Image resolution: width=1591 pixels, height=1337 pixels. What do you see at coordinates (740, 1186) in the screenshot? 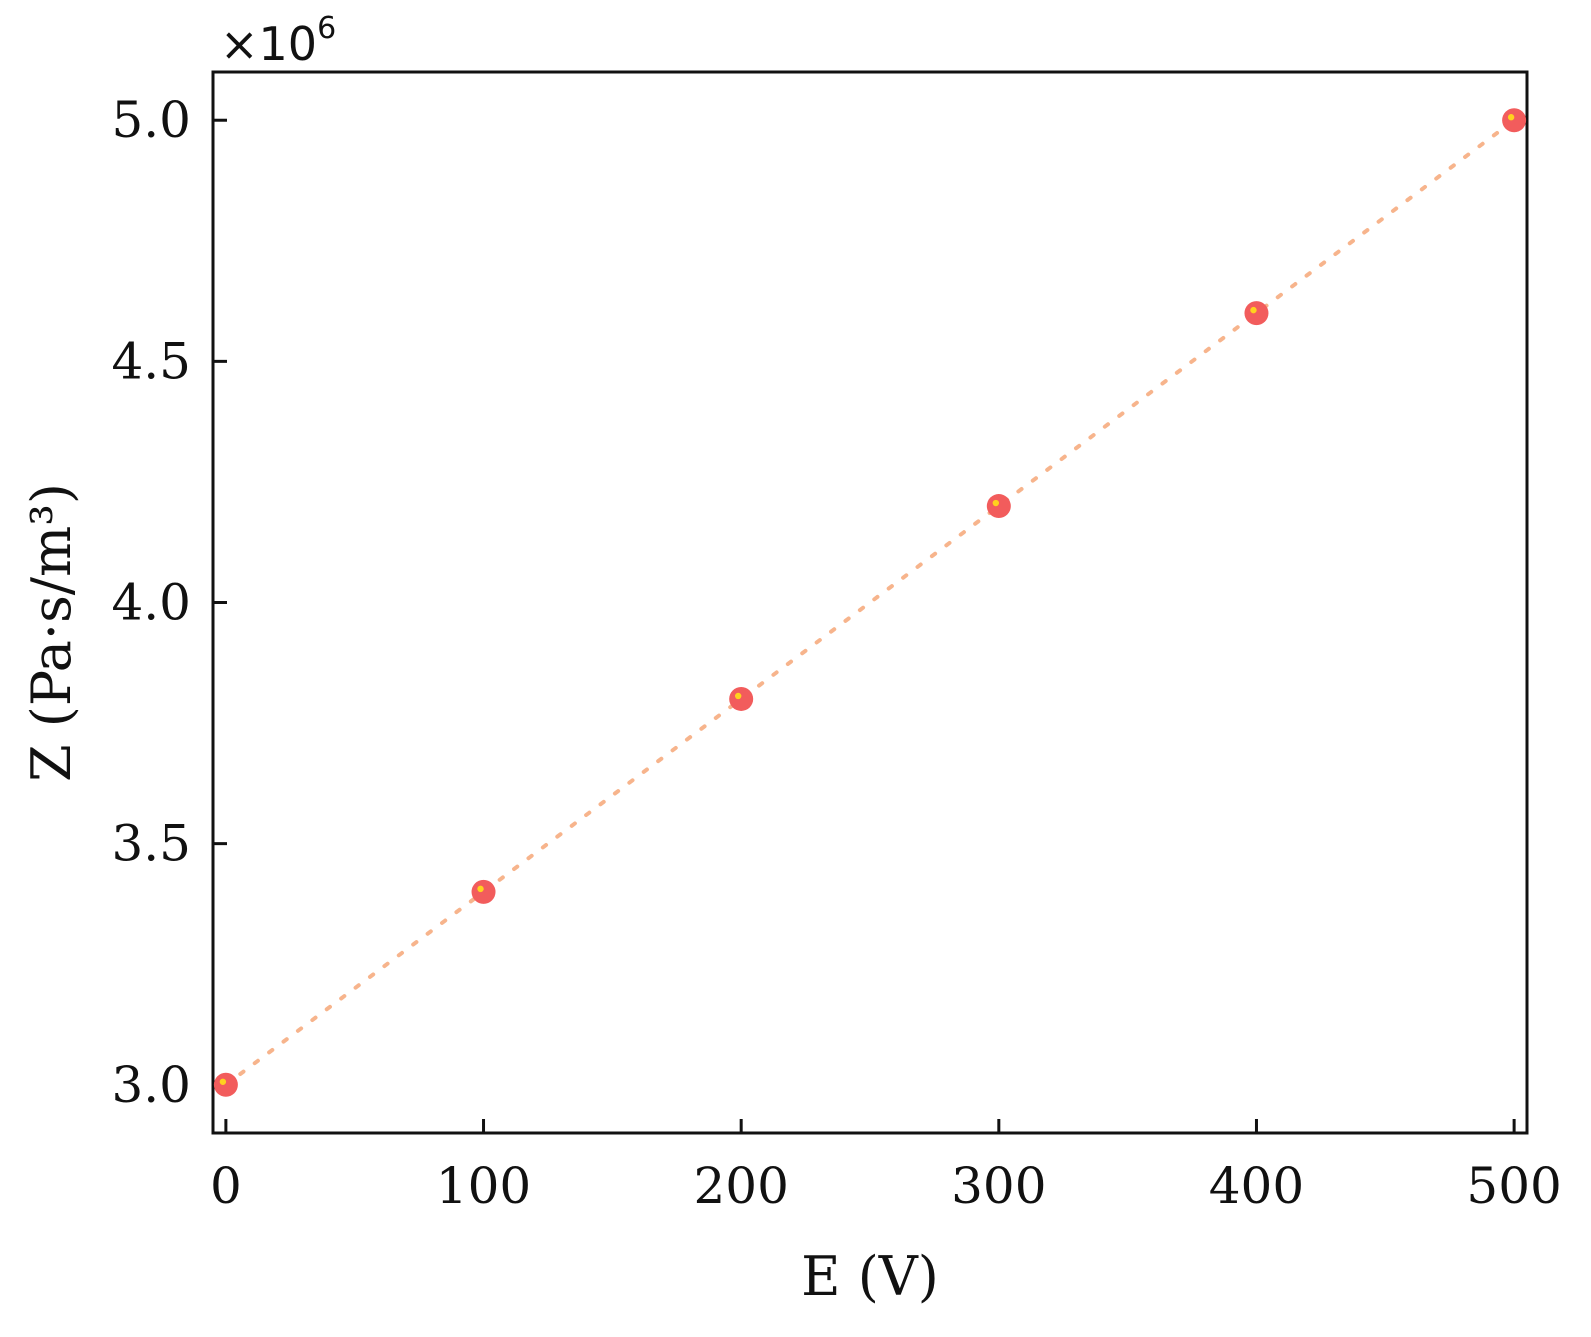
I see `x-tick-label: 200` at bounding box center [740, 1186].